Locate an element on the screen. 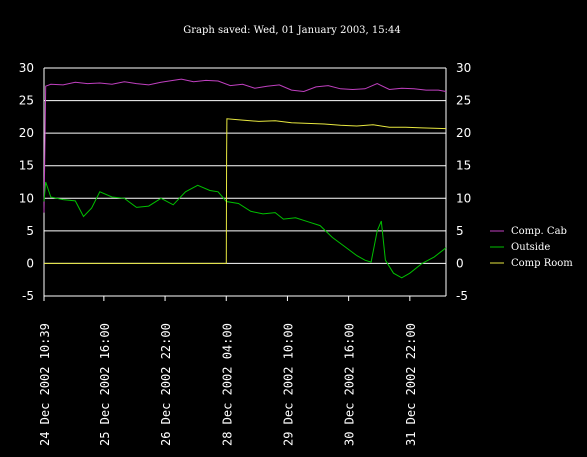  y-tick-label-right: 25 is located at coordinates (463, 101).